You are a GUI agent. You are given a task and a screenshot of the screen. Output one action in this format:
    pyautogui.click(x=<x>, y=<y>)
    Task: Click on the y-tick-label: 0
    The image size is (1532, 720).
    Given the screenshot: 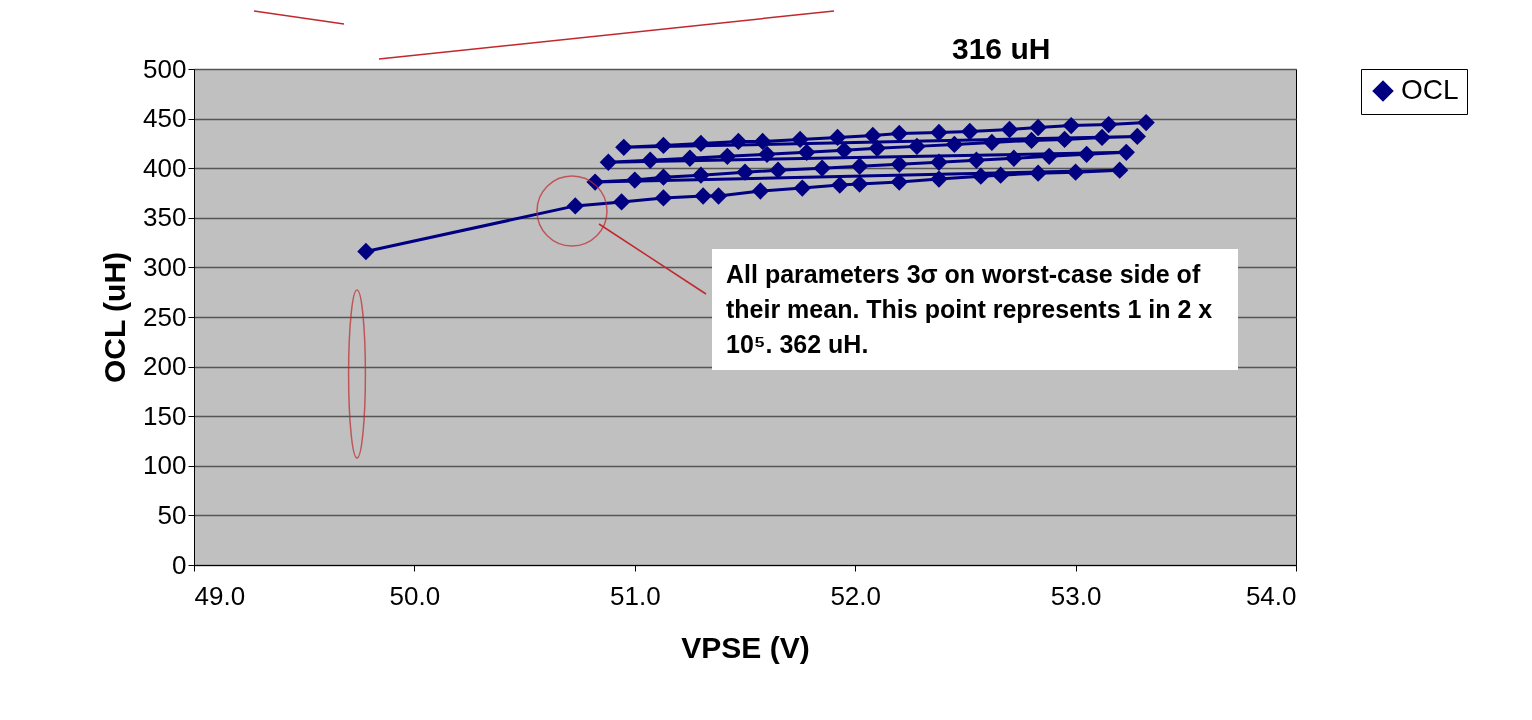 What is the action you would take?
    pyautogui.click(x=179, y=564)
    